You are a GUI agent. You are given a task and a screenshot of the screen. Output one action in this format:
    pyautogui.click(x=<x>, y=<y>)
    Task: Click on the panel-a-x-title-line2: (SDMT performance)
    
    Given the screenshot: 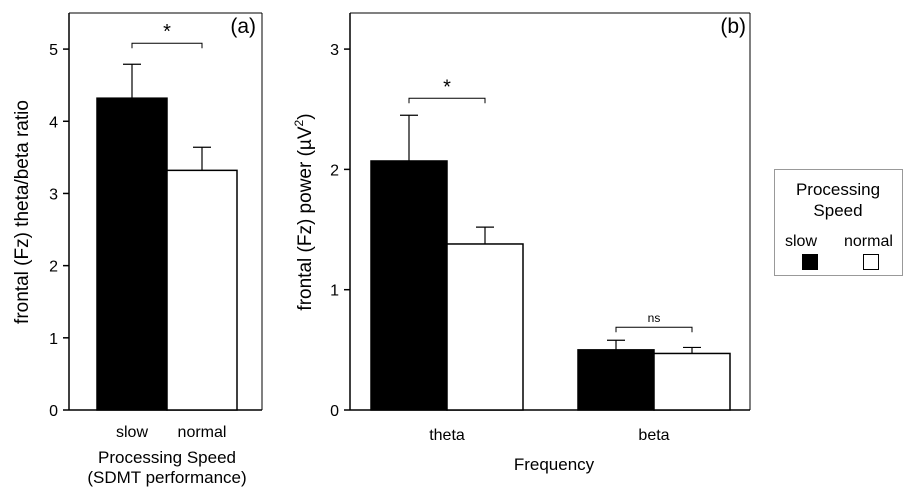 What is the action you would take?
    pyautogui.click(x=166, y=477)
    